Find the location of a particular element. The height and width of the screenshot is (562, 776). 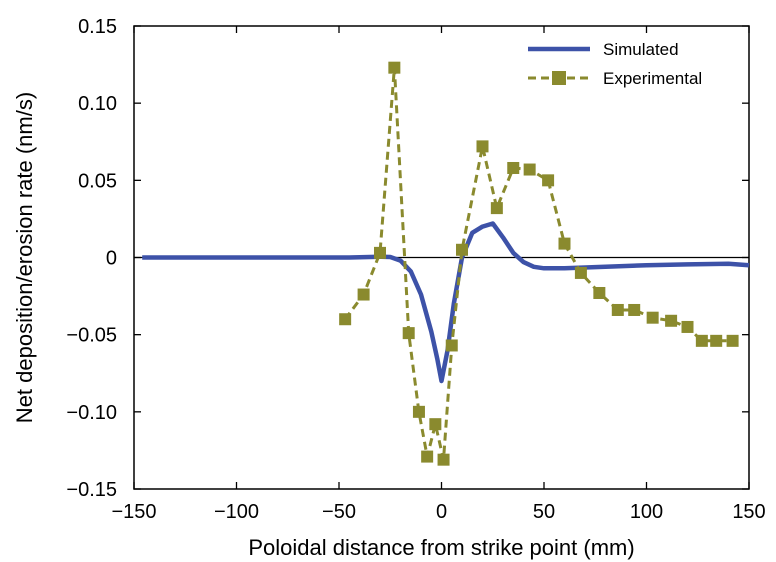

y-axis-title: Net deposition/erosion rate (nm/s) is located at coordinates (24, 257).